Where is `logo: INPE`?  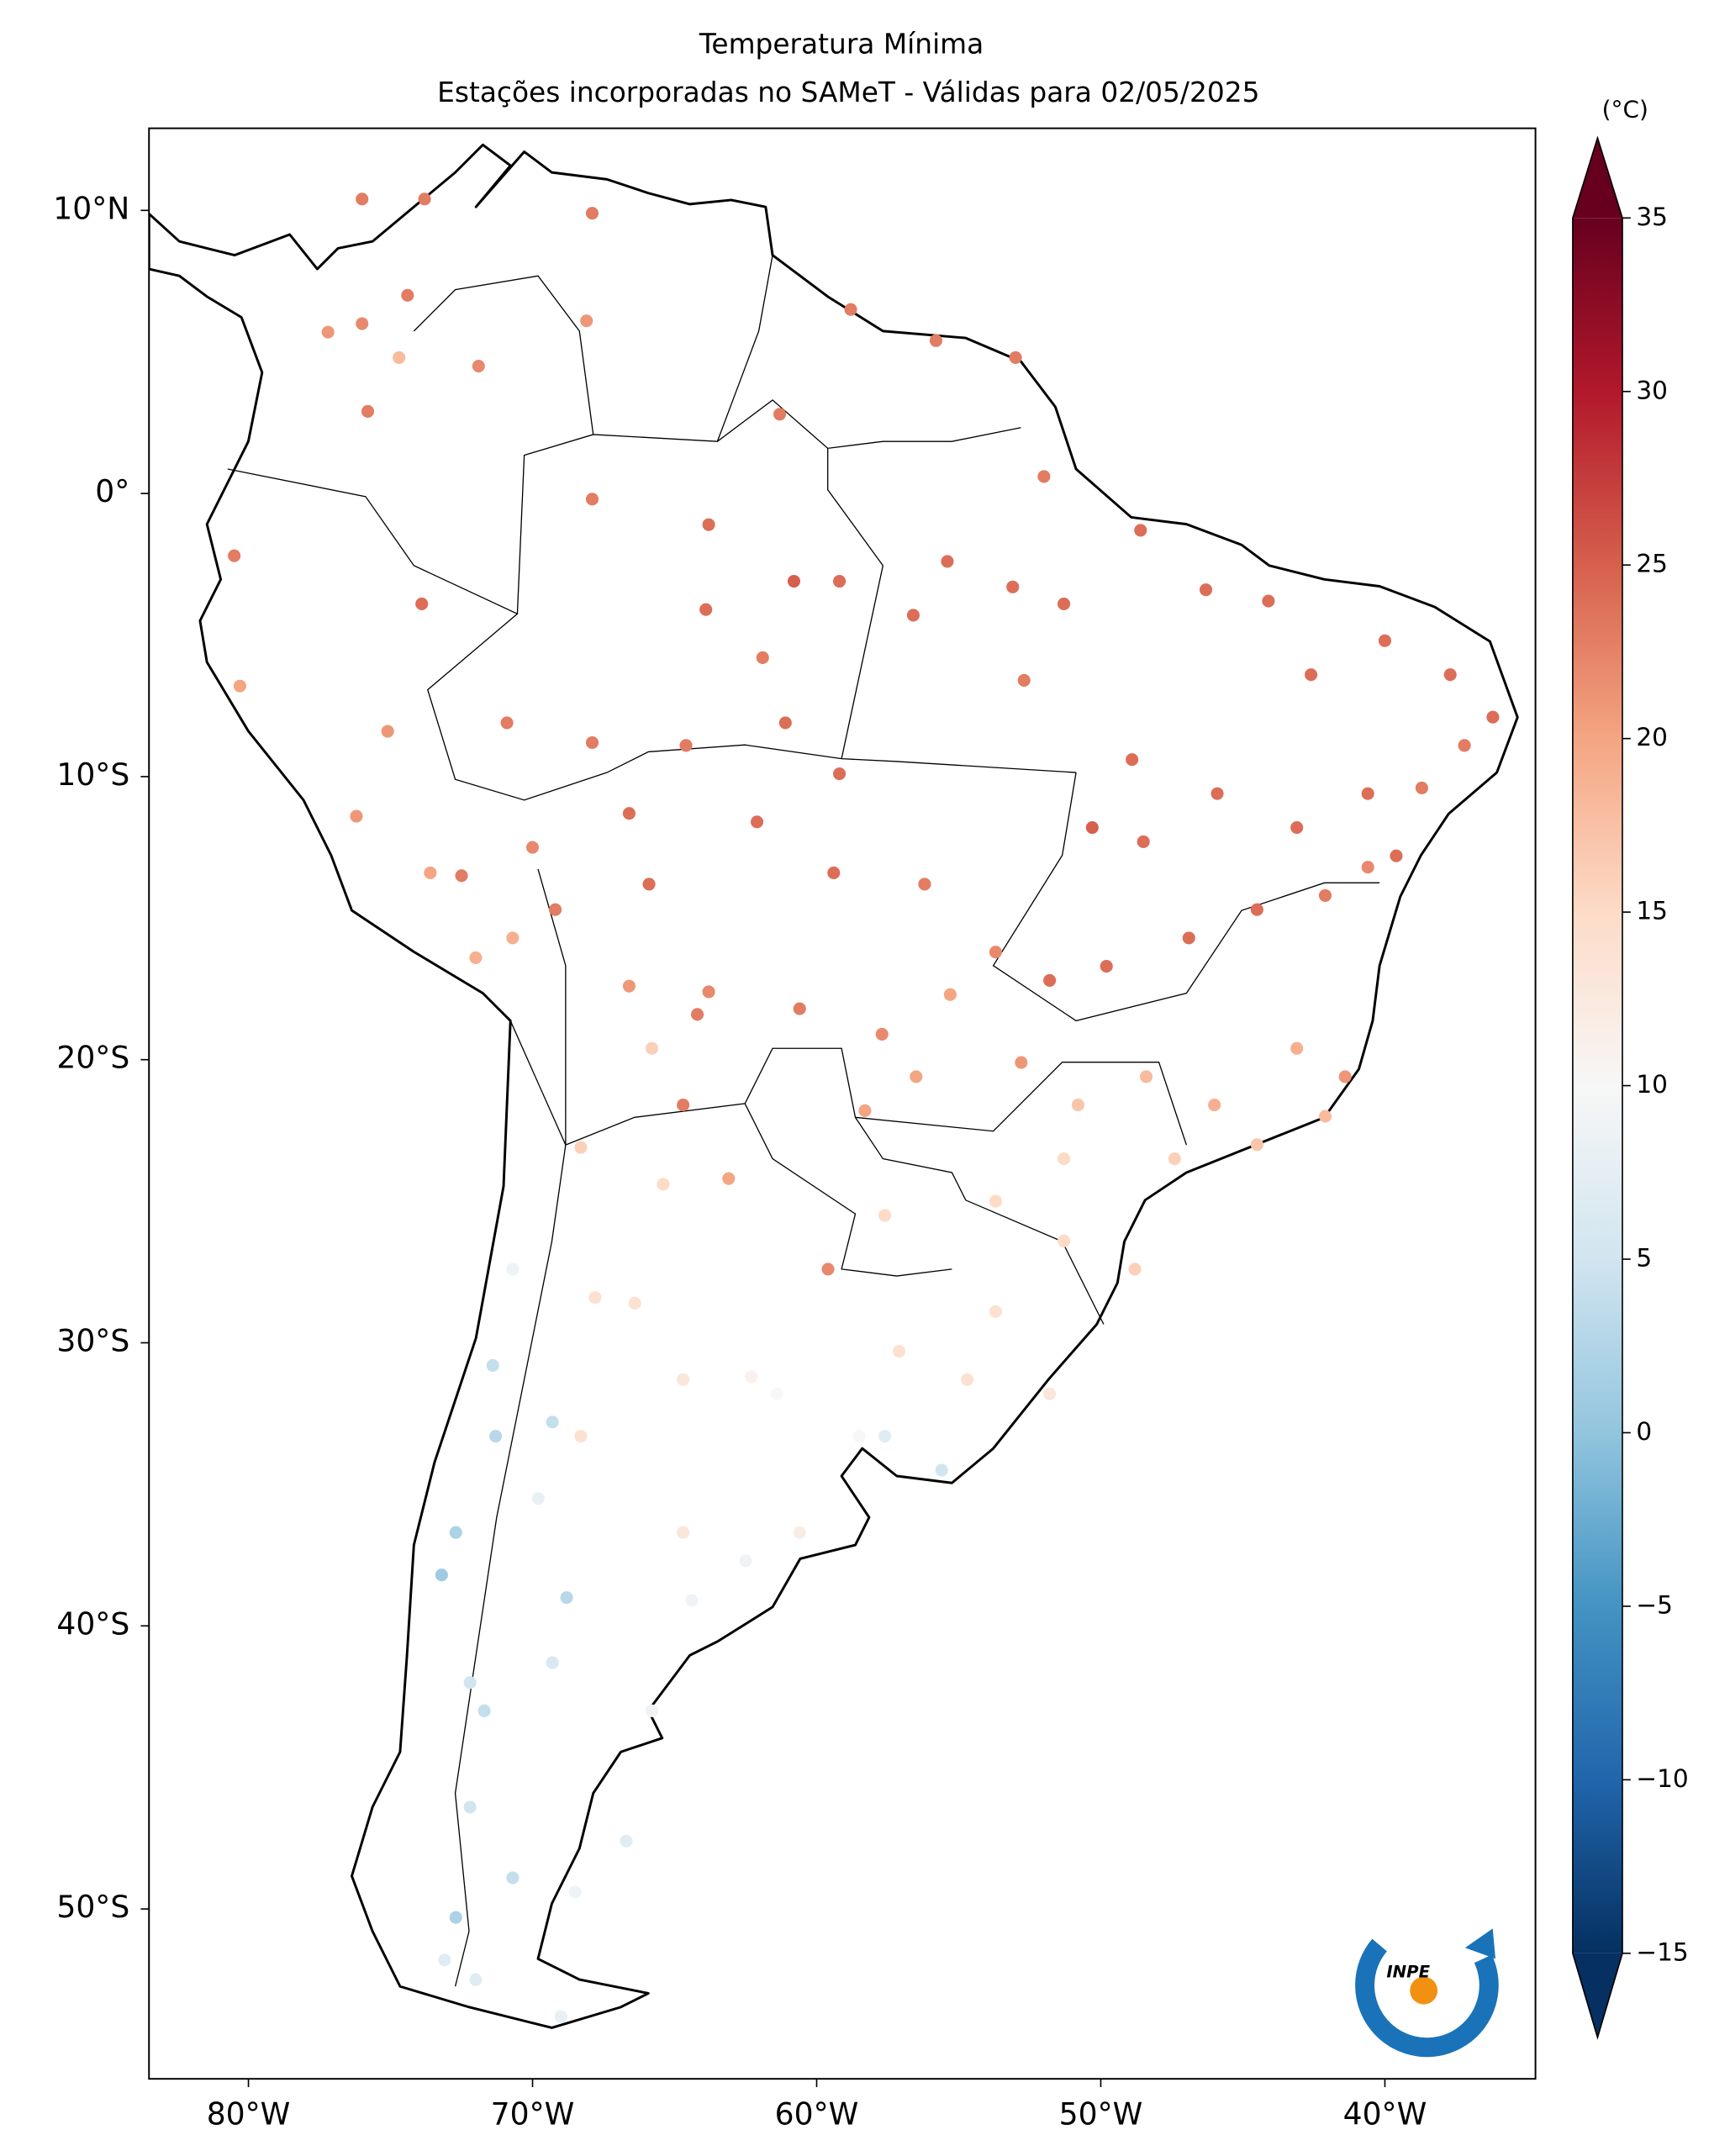 logo: INPE is located at coordinates (1427, 1993).